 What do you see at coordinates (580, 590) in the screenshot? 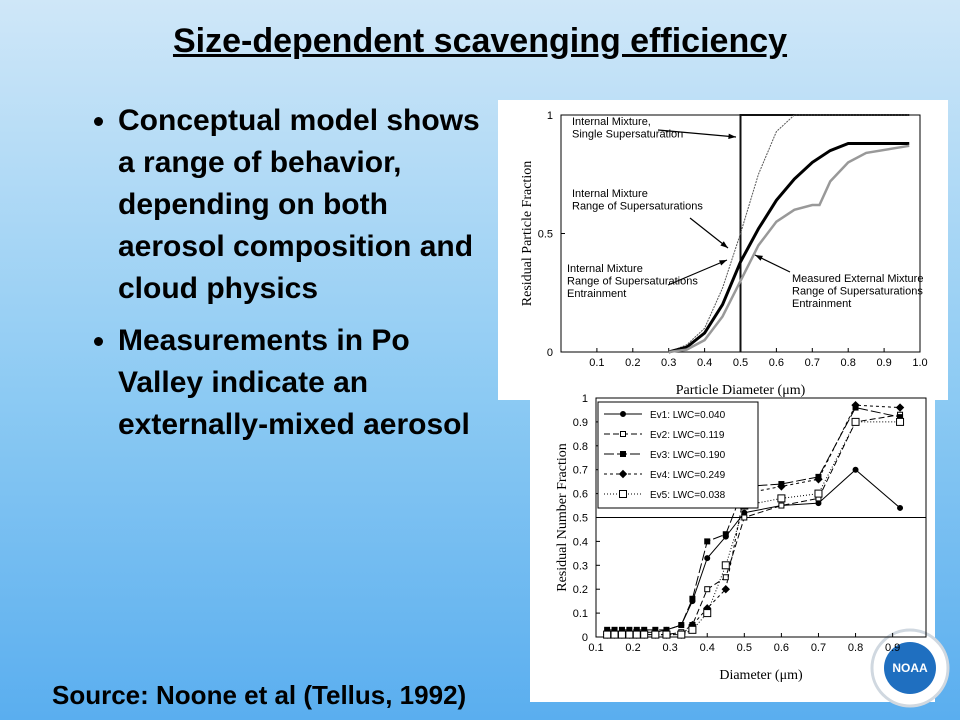
I see `y-tick-label: 0.2` at bounding box center [580, 590].